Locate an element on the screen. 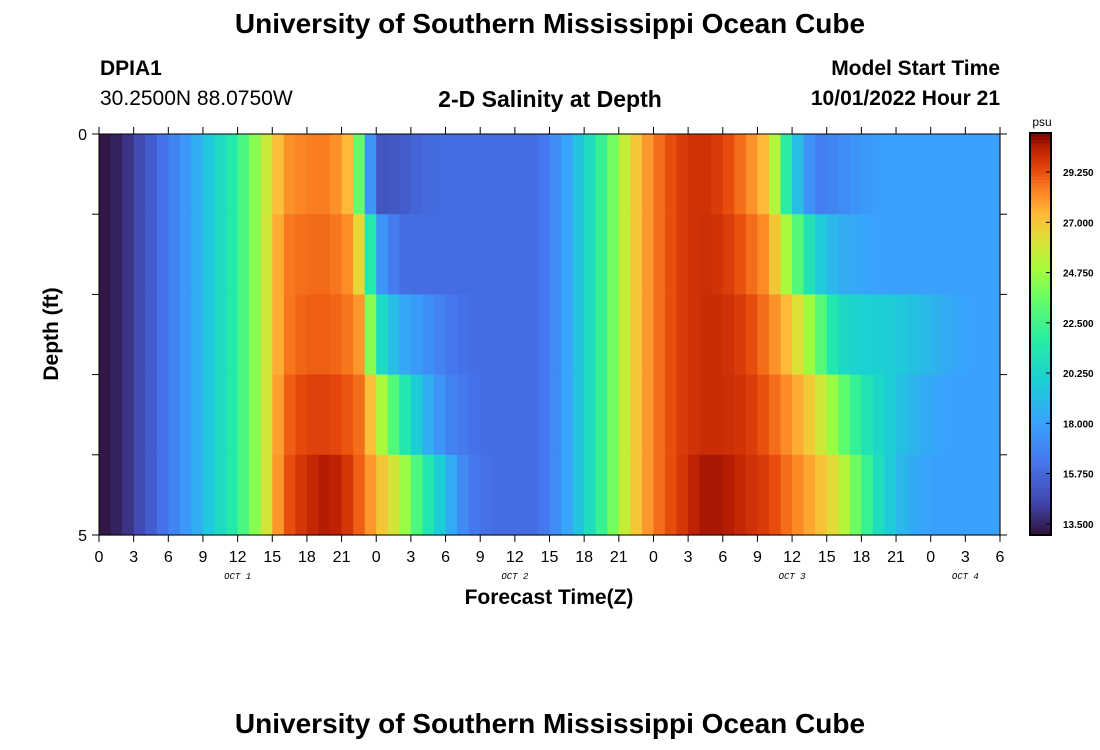 The image size is (1100, 750). x-tick-label: 6 is located at coordinates (1000, 557).